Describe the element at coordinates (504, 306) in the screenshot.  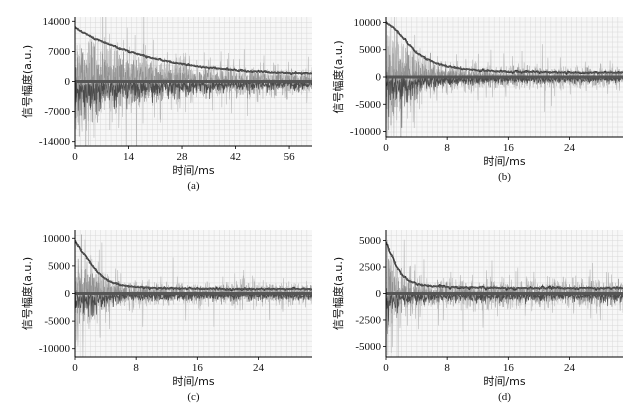
I see `noise-trace-dark` at that location.